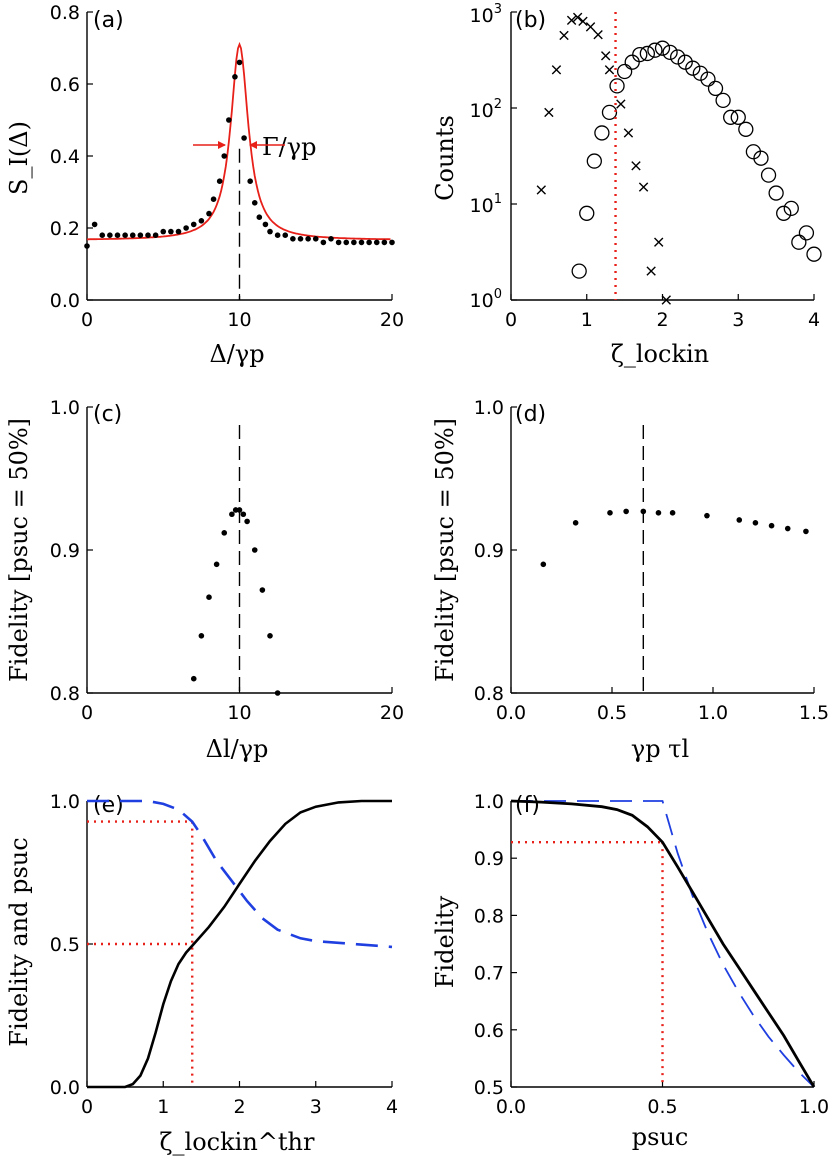 This screenshot has width=830, height=1165. What do you see at coordinates (445, 158) in the screenshot?
I see `y-axis-label: Counts` at bounding box center [445, 158].